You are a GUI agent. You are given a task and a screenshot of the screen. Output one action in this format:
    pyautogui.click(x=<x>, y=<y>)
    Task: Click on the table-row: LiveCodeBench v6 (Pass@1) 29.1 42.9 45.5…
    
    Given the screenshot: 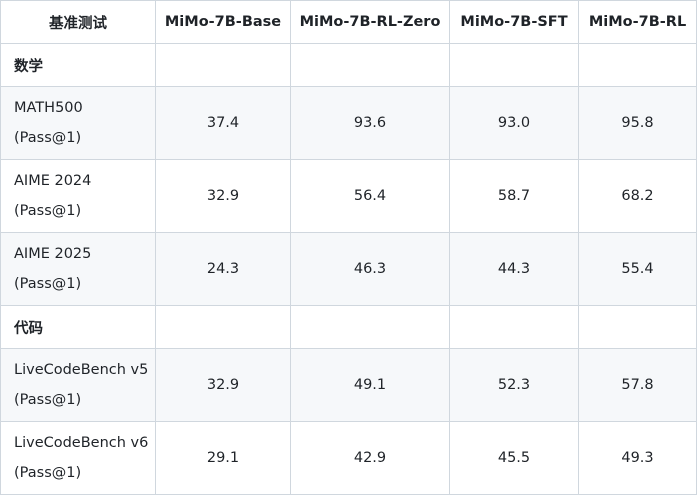 What is the action you would take?
    pyautogui.click(x=348, y=458)
    